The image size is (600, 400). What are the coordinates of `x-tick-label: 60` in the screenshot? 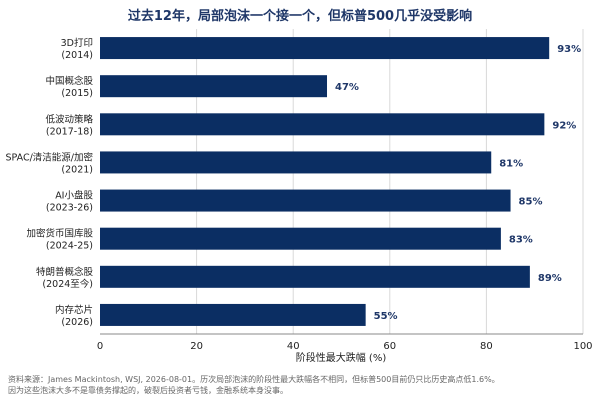 It's located at (389, 346).